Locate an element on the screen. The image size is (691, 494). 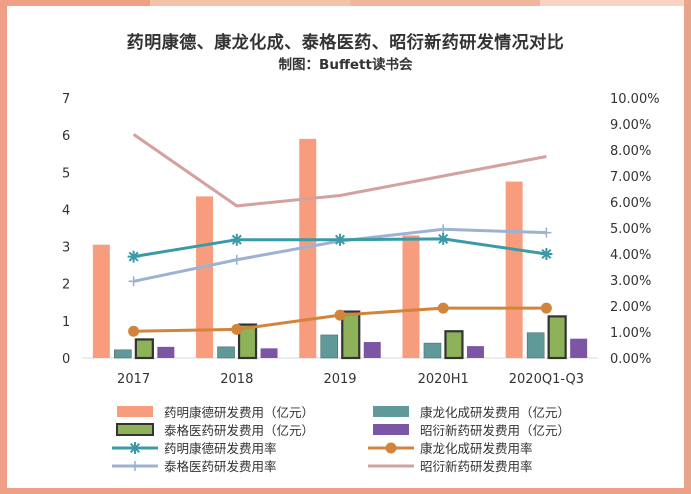
y2-tick-label: 0.00% is located at coordinates (630, 359).